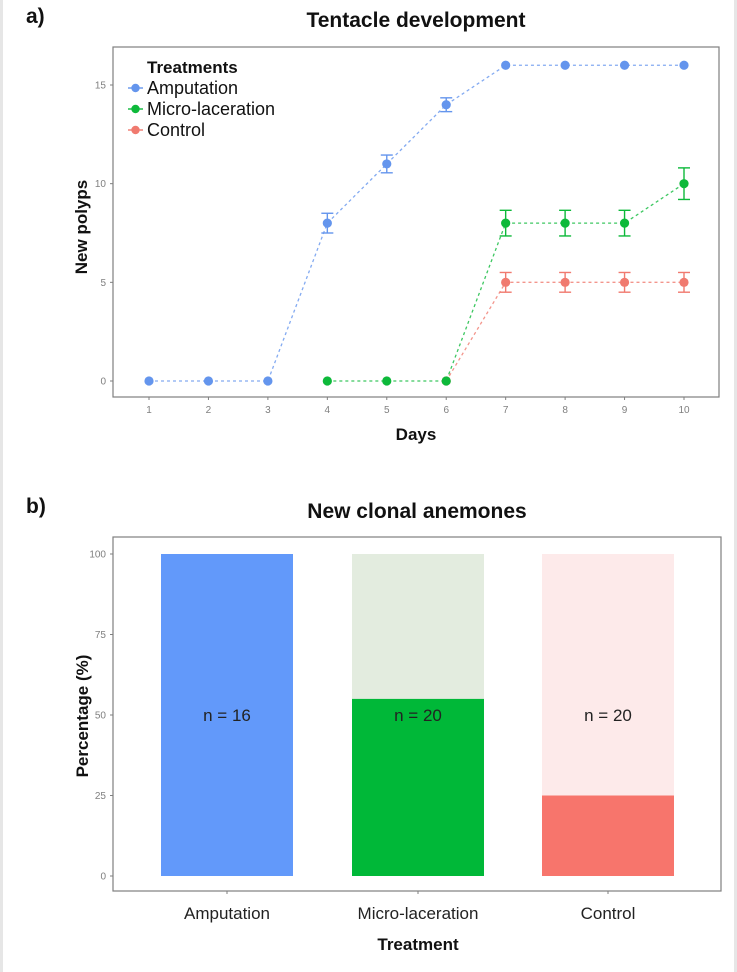 The height and width of the screenshot is (972, 737). Describe the element at coordinates (227, 913) in the screenshot. I see `x-tick-label: Amputation` at that location.